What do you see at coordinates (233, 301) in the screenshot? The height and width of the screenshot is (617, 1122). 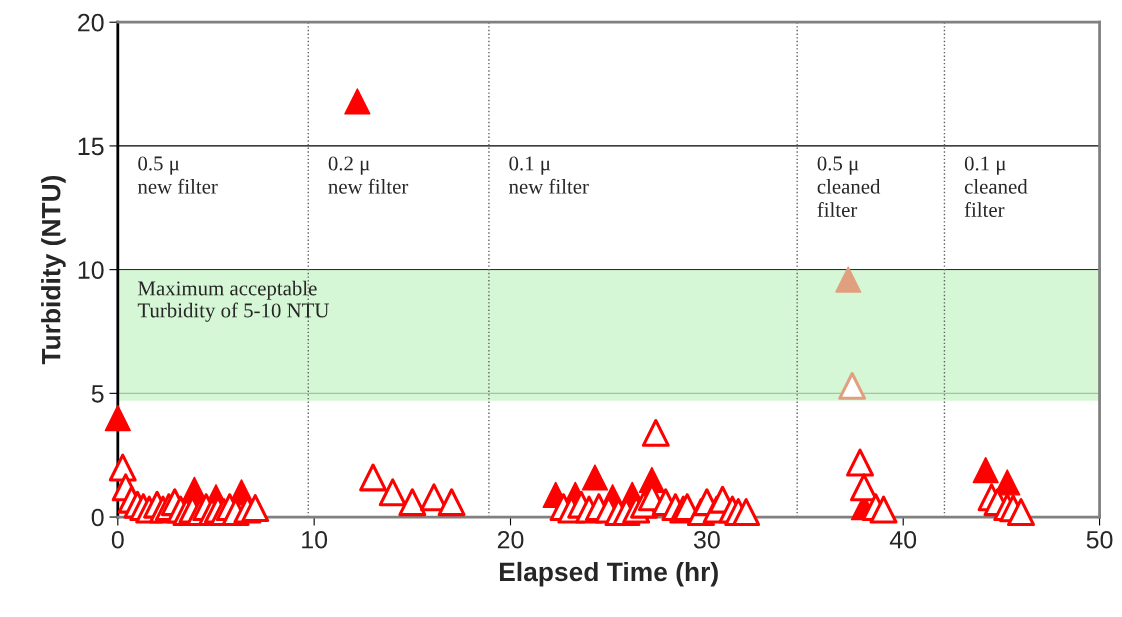 I see `band-label: Maximum acceptable Turbidity of 5-10 NTU` at bounding box center [233, 301].